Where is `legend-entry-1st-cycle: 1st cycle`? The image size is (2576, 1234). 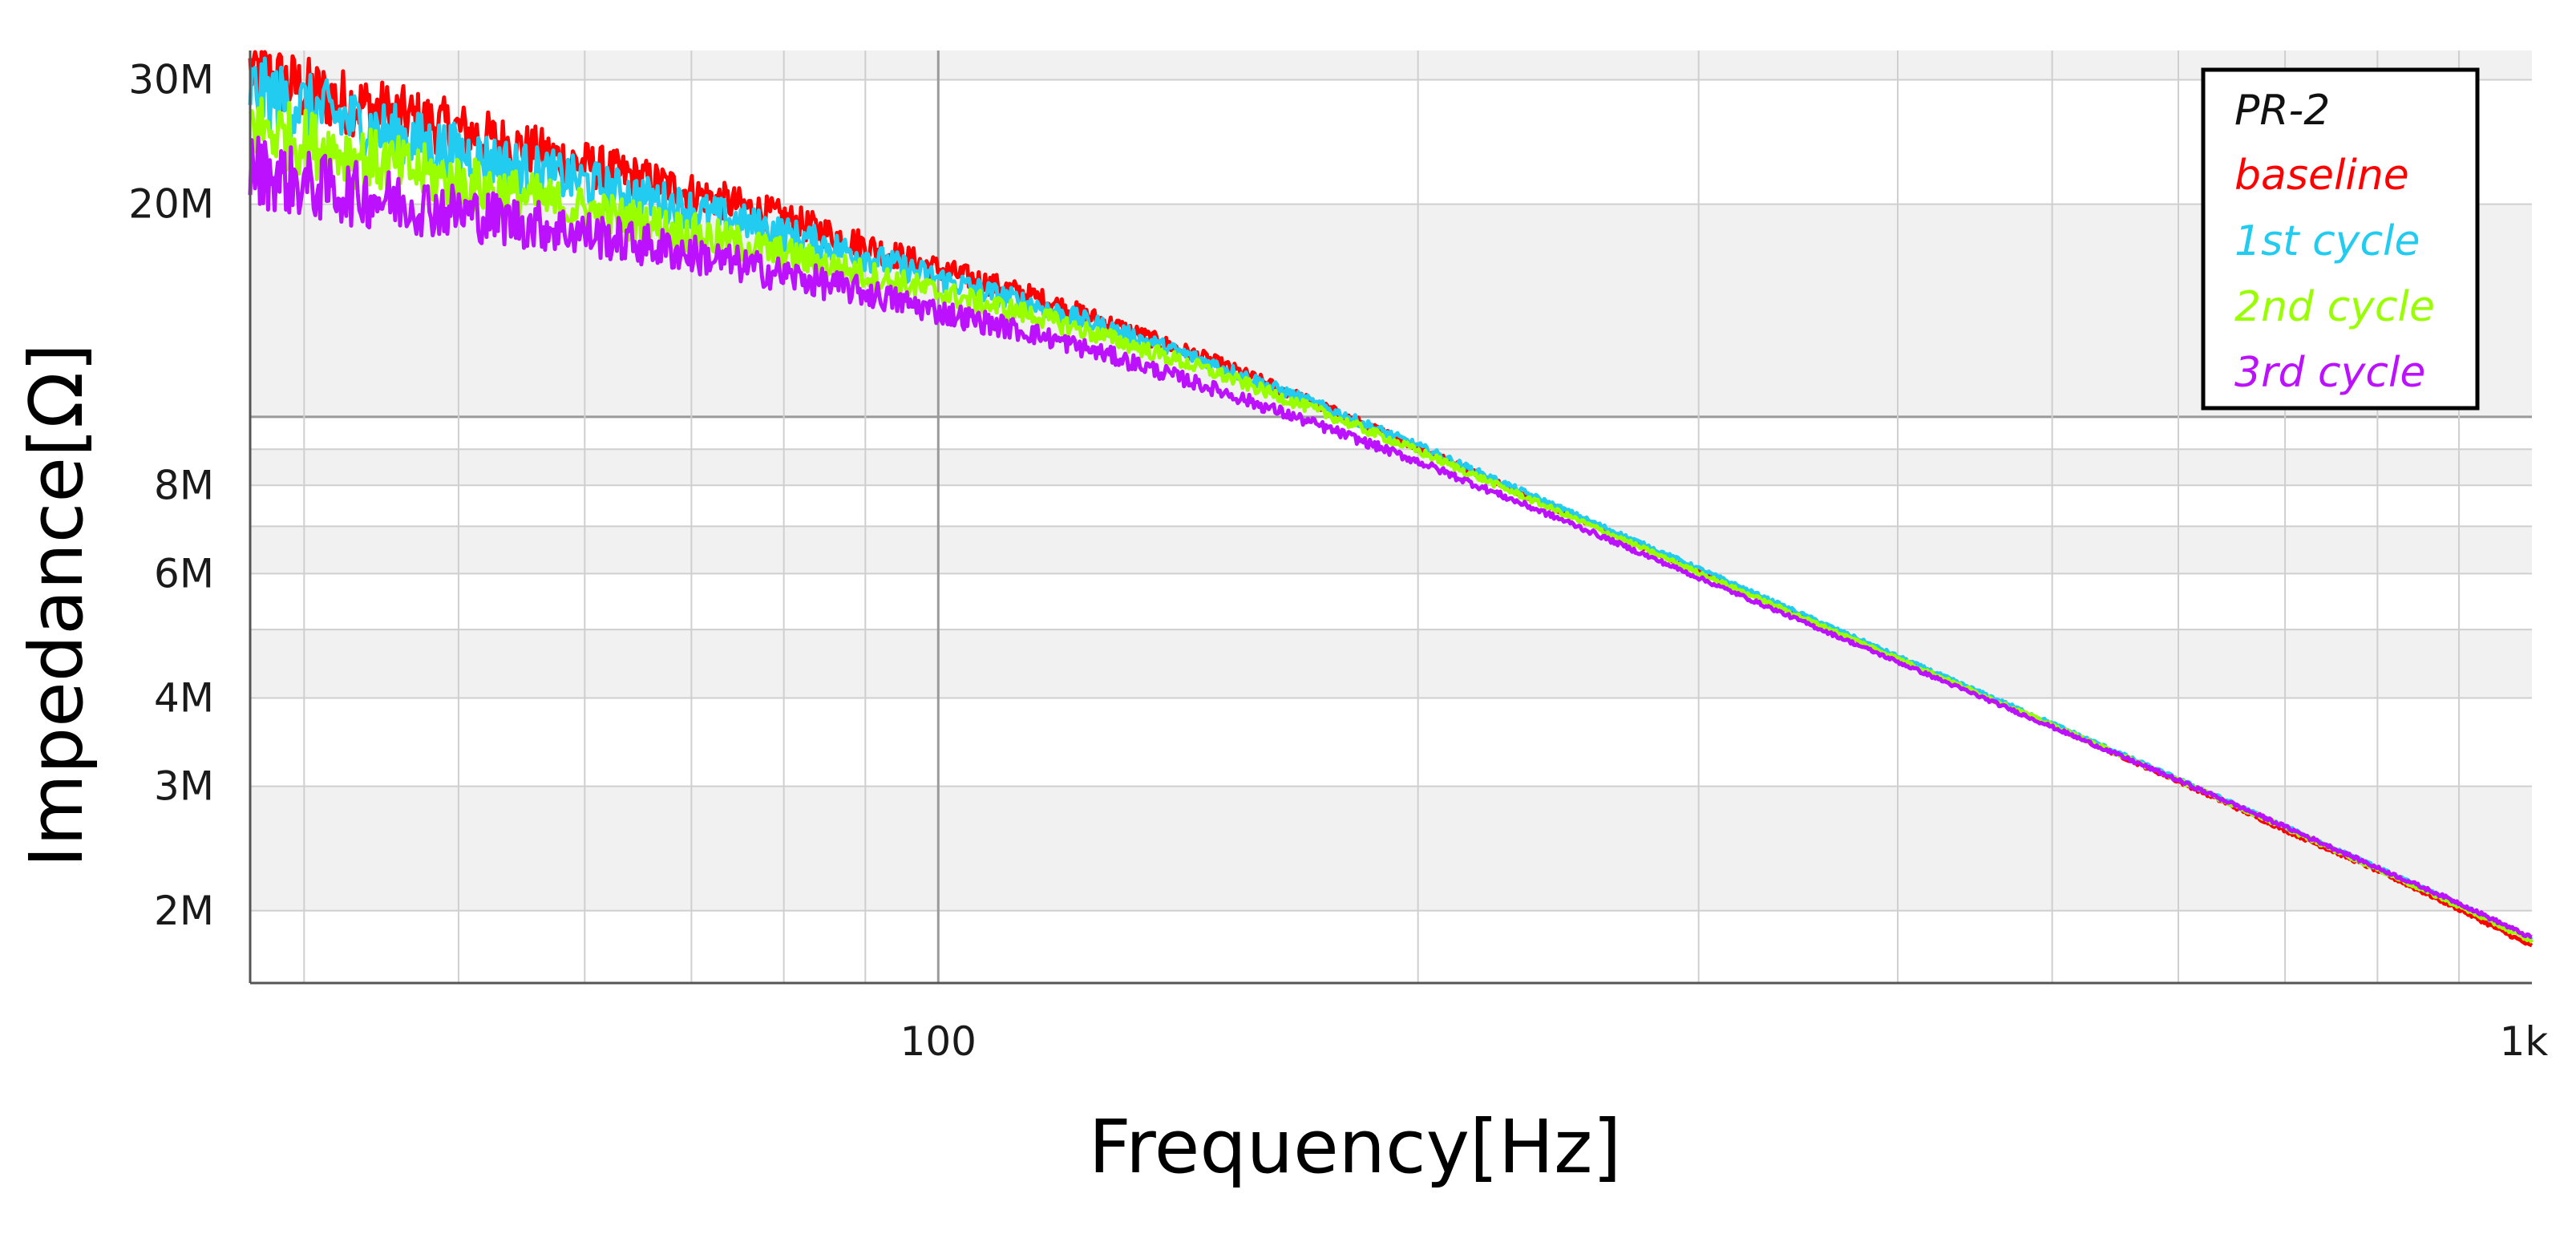 legend-entry-1st-cycle: 1st cycle is located at coordinates (2327, 241).